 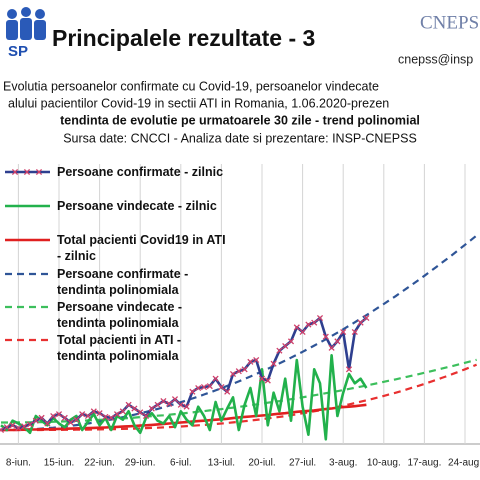 I want to click on x-tick-label: 29-iun., so click(x=140, y=463).